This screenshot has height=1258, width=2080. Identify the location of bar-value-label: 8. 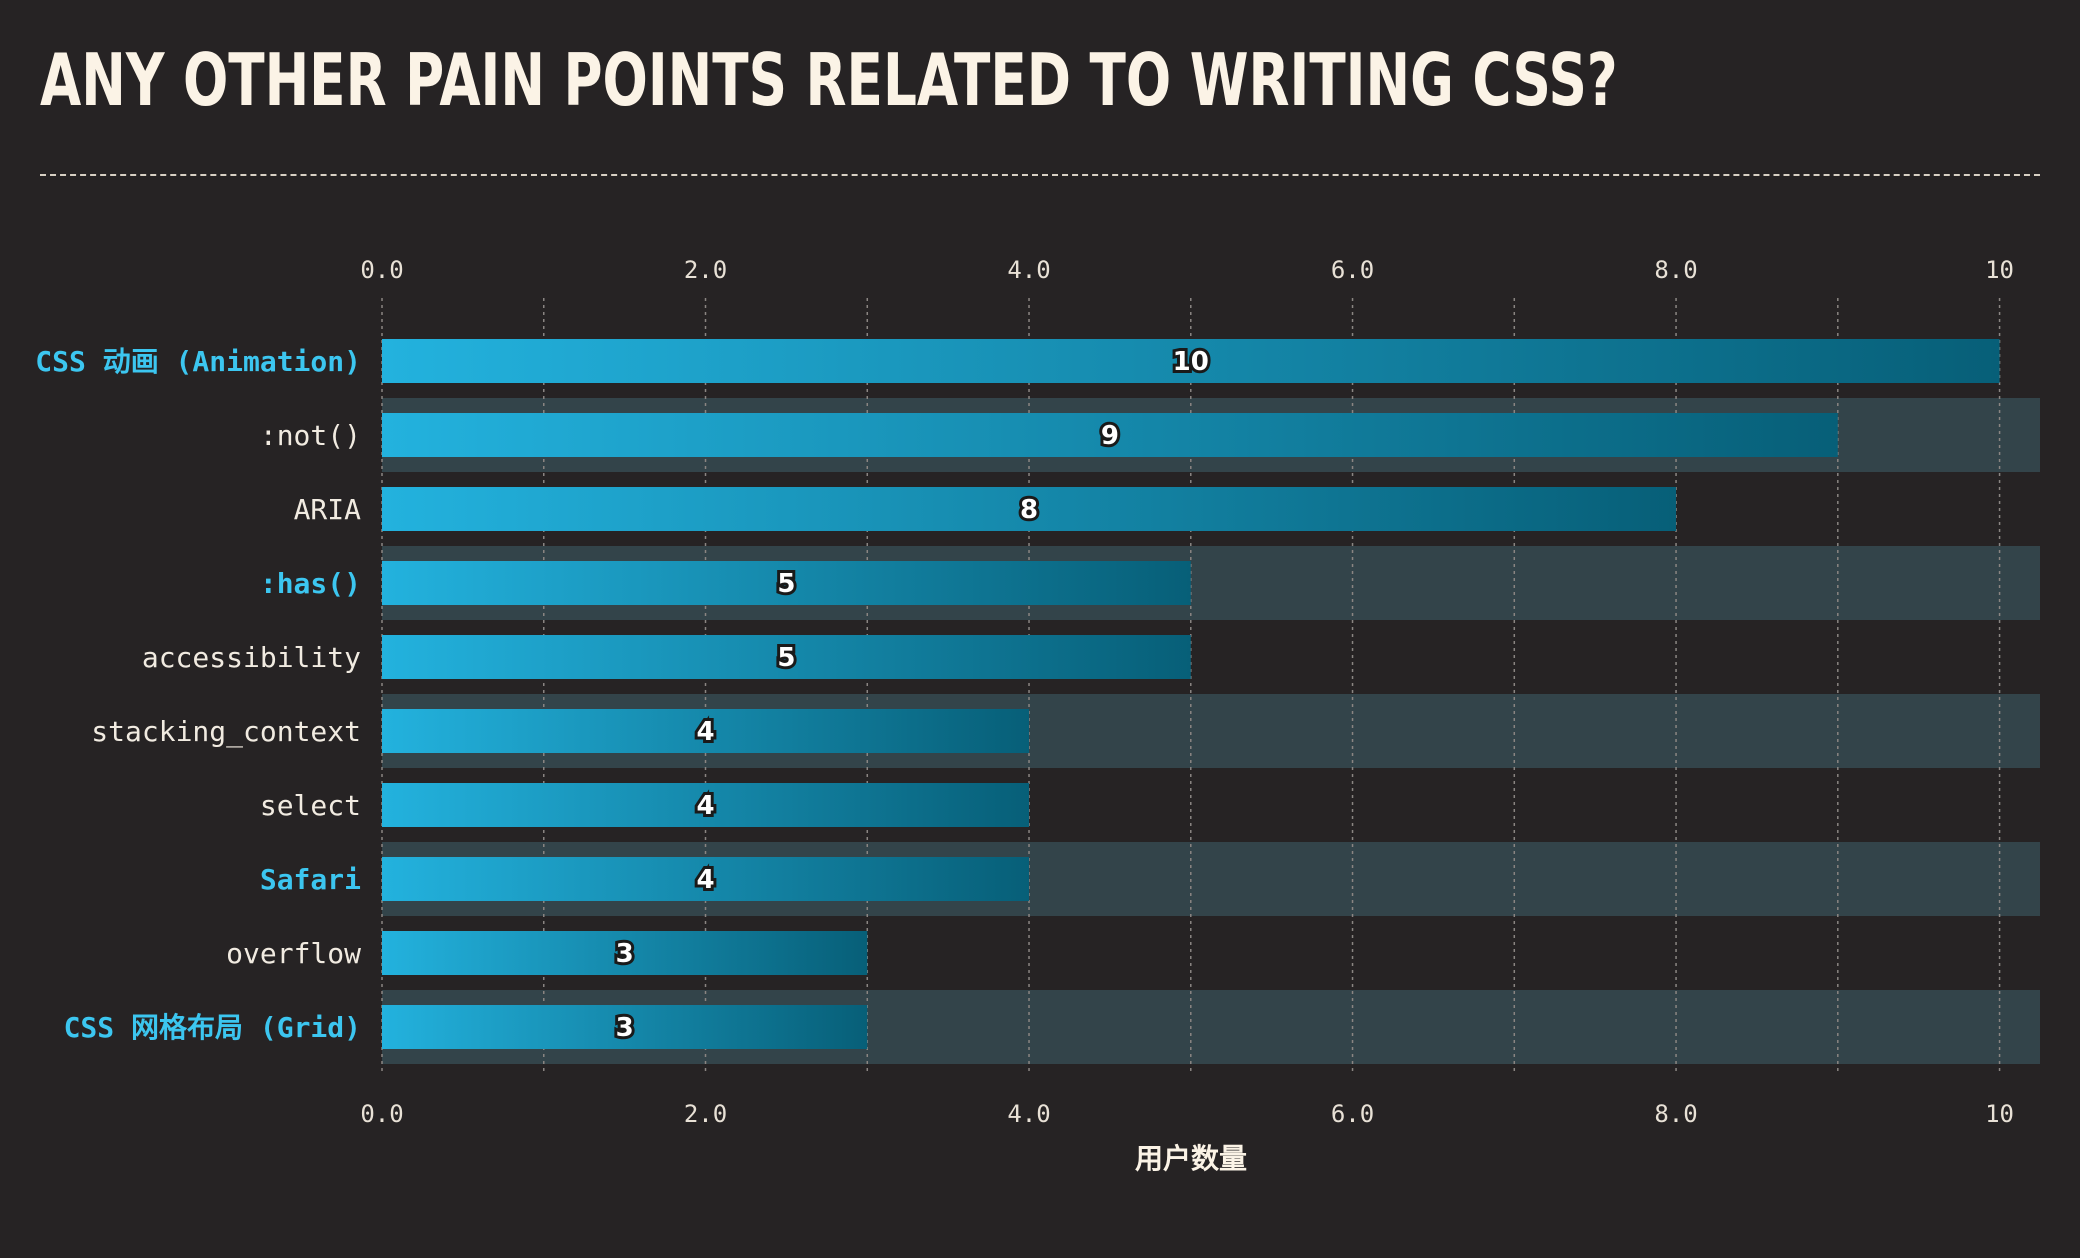
(1029, 510).